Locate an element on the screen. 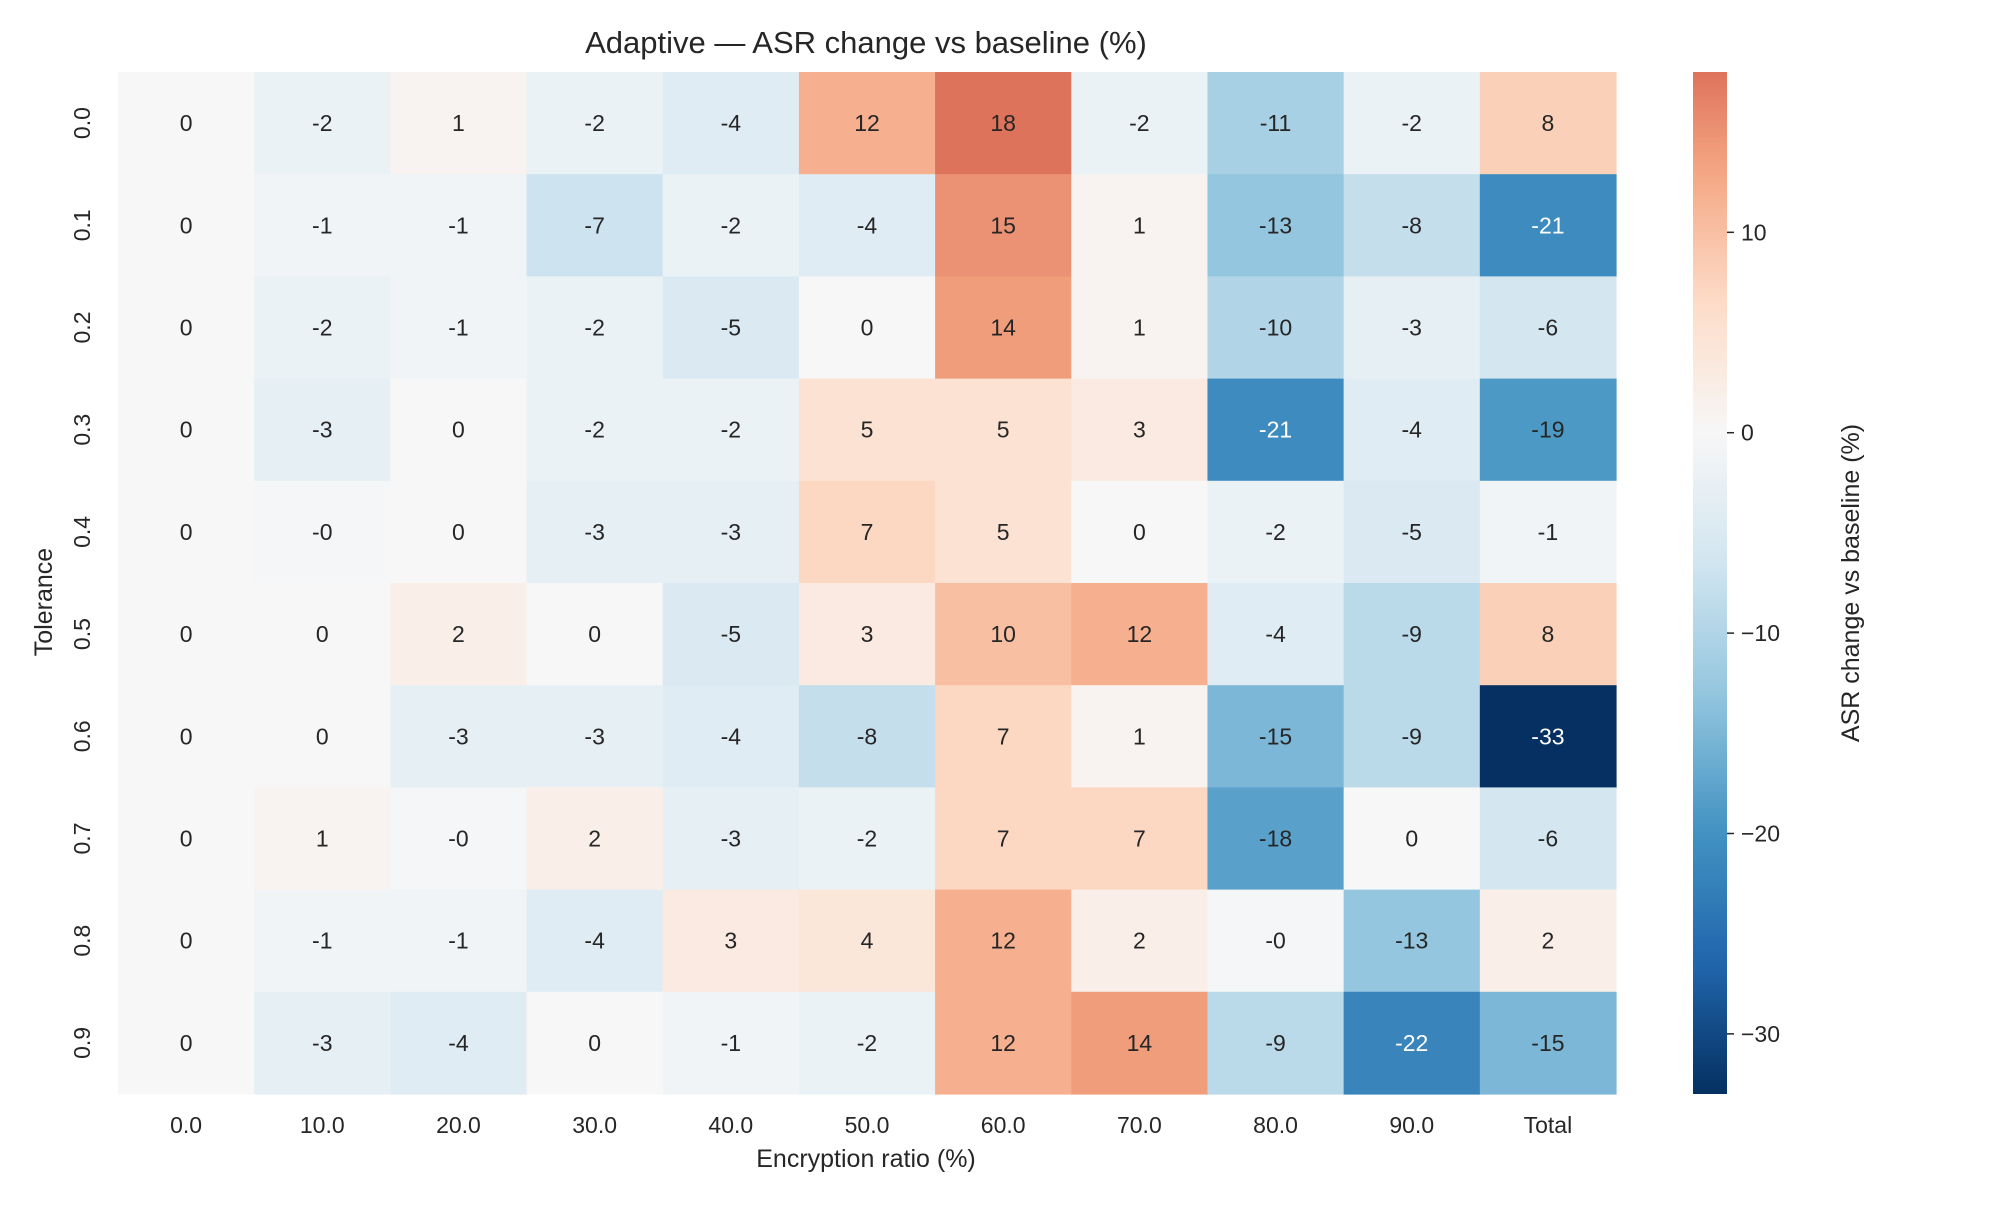  x-tick-label: 50.0 is located at coordinates (867, 1125).